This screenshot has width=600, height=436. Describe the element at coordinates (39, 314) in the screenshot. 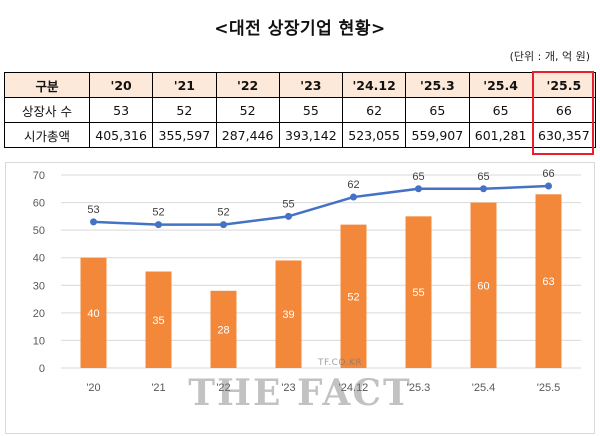

I see `y-tick-label: 20` at that location.